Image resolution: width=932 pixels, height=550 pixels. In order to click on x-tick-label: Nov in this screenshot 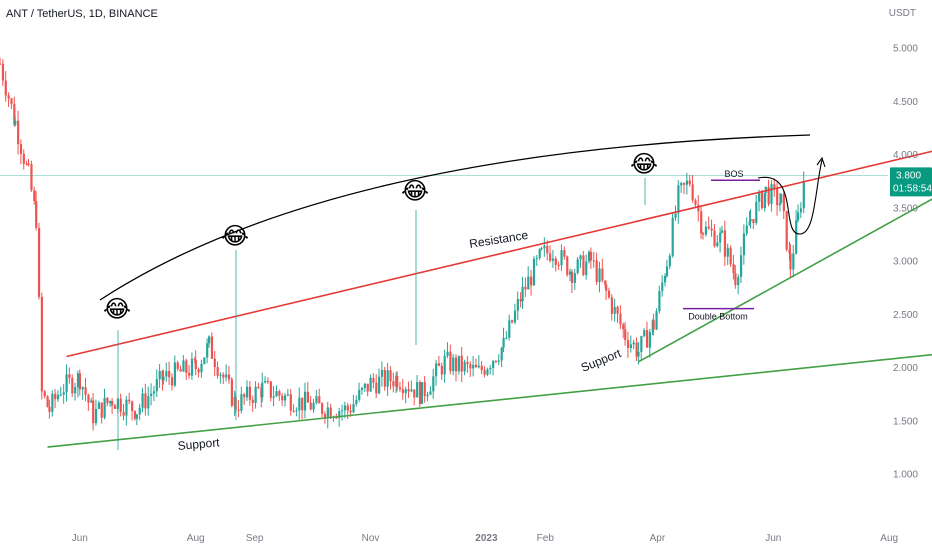, I will do `click(371, 538)`.